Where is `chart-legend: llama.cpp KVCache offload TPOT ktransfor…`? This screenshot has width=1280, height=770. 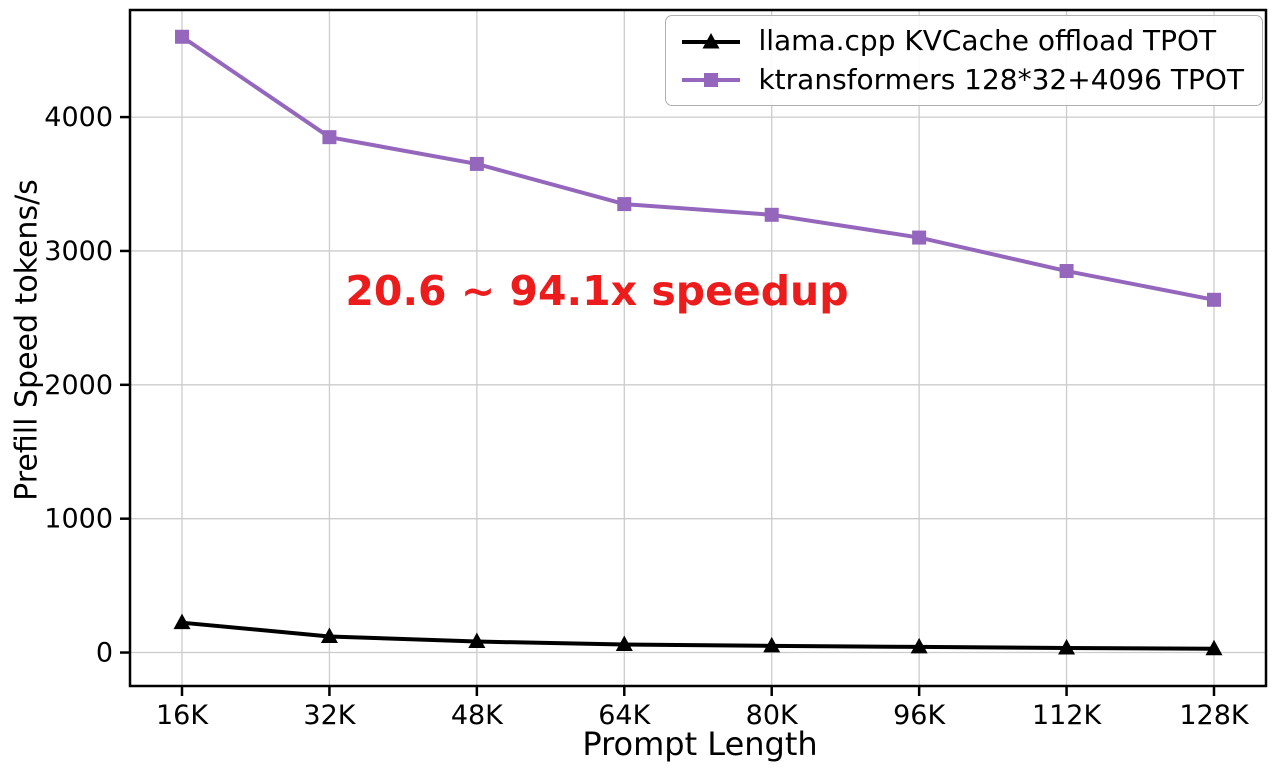
chart-legend: llama.cpp KVCache offload TPOT ktransfor… is located at coordinates (964, 61).